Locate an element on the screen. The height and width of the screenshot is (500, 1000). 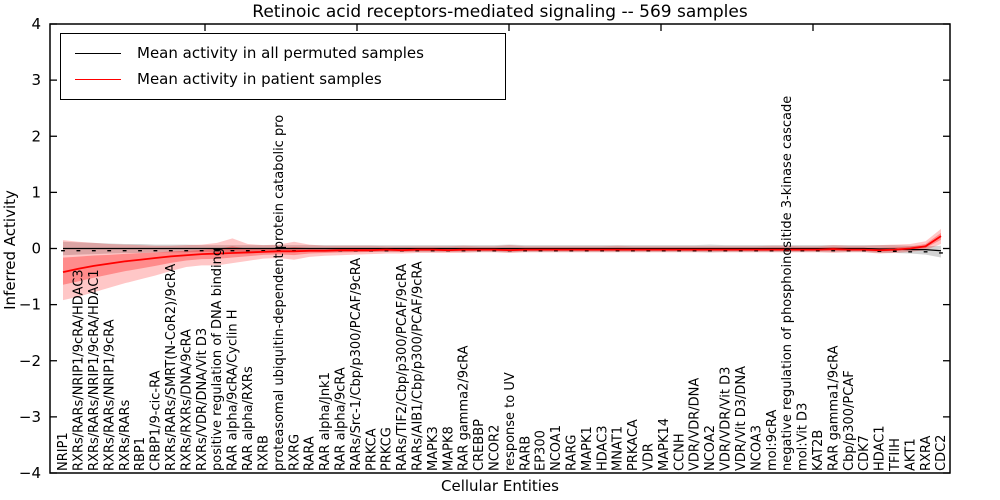
x-tick-label: CDC2 is located at coordinates (941, 453).